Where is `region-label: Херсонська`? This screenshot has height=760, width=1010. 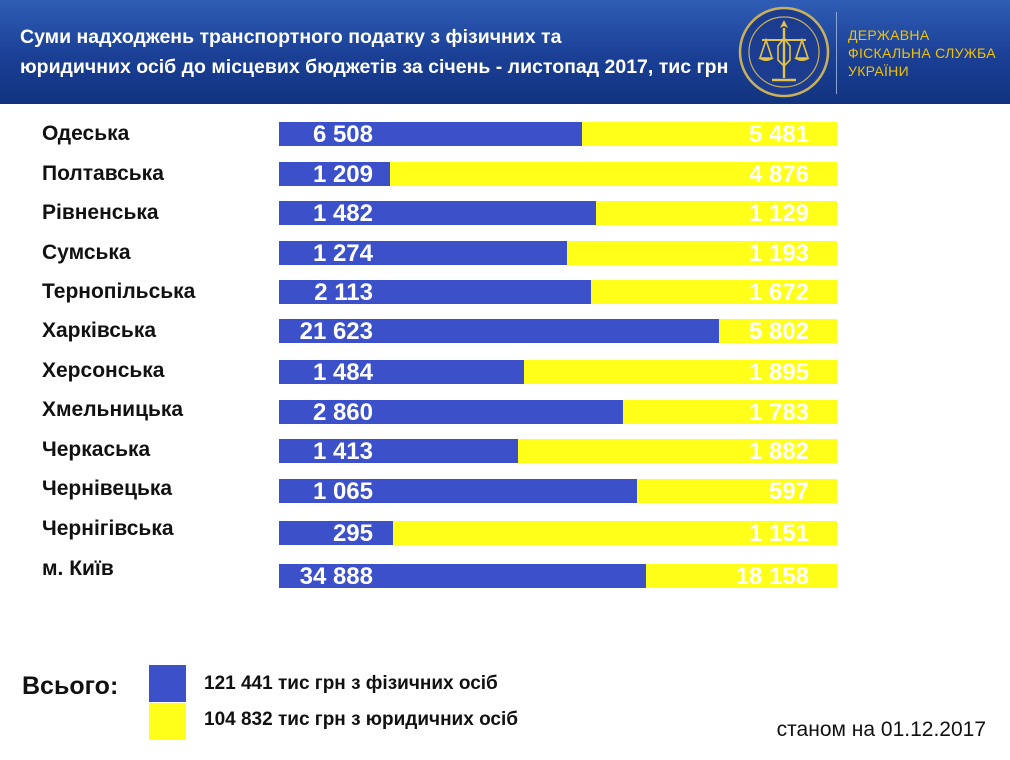
region-label: Херсонська is located at coordinates (103, 370).